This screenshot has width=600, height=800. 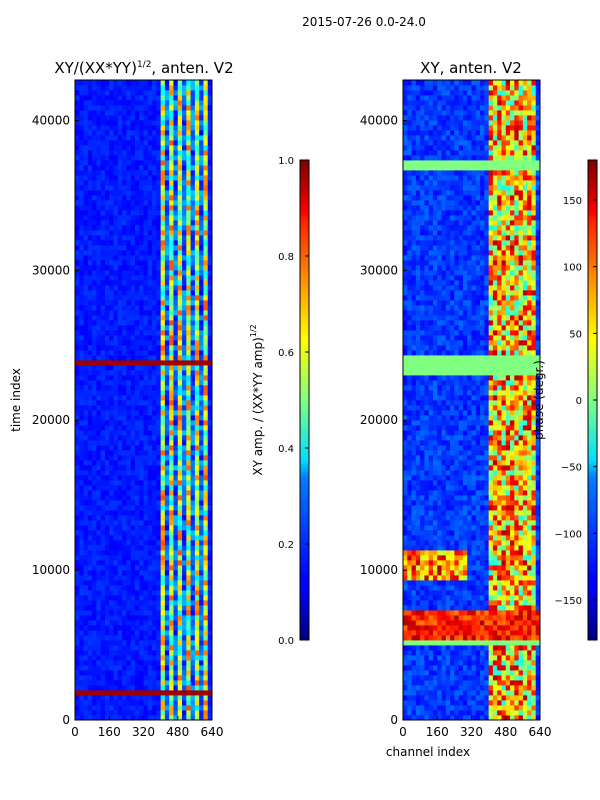 I want to click on colorbar-tick-label: 0.8, so click(x=286, y=257).